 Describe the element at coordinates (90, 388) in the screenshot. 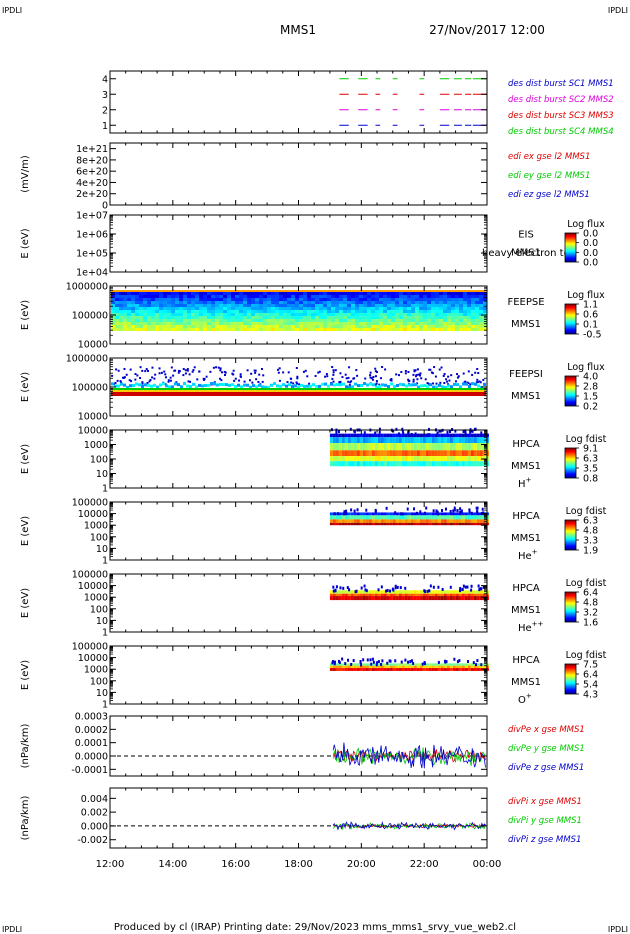

I see `y-tick-label: 100000` at that location.